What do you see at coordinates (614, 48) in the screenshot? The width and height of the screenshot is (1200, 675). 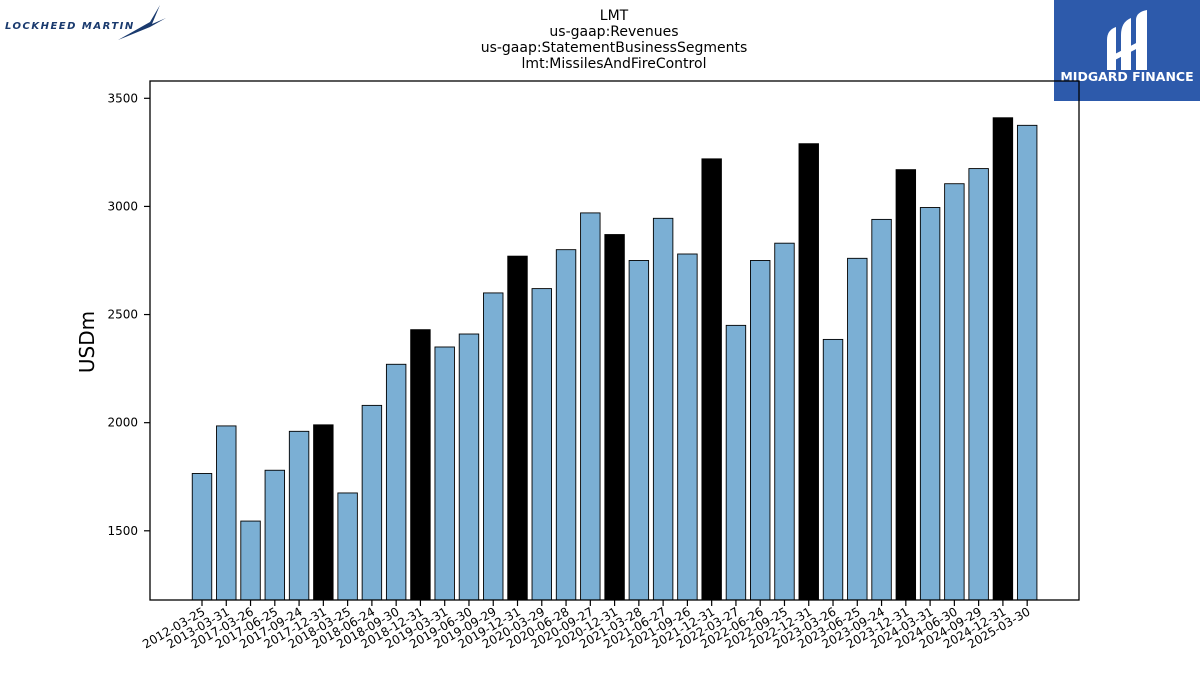 I see `chart-title-line: us-gaap:StatementBusinessSegments` at bounding box center [614, 48].